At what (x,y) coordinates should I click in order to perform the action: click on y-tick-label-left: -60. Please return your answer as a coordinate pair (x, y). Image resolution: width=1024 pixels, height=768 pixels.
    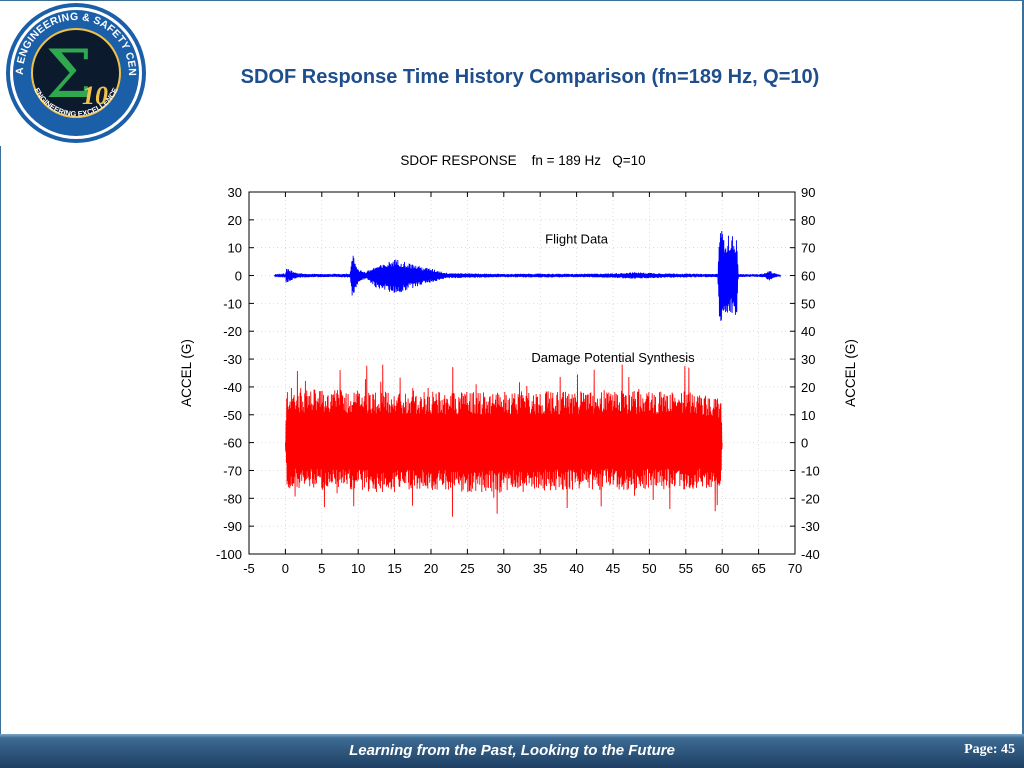
    Looking at the image, I should click on (232, 443).